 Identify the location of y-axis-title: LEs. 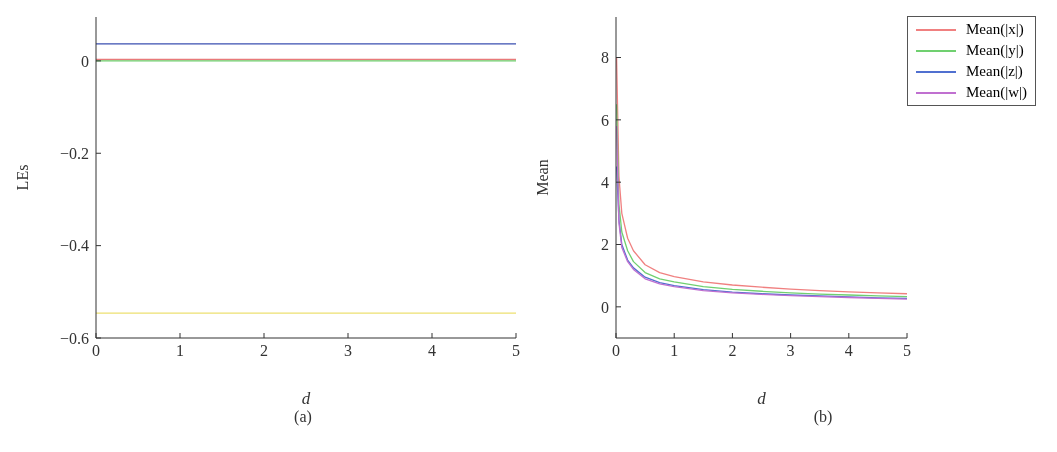
(22, 177).